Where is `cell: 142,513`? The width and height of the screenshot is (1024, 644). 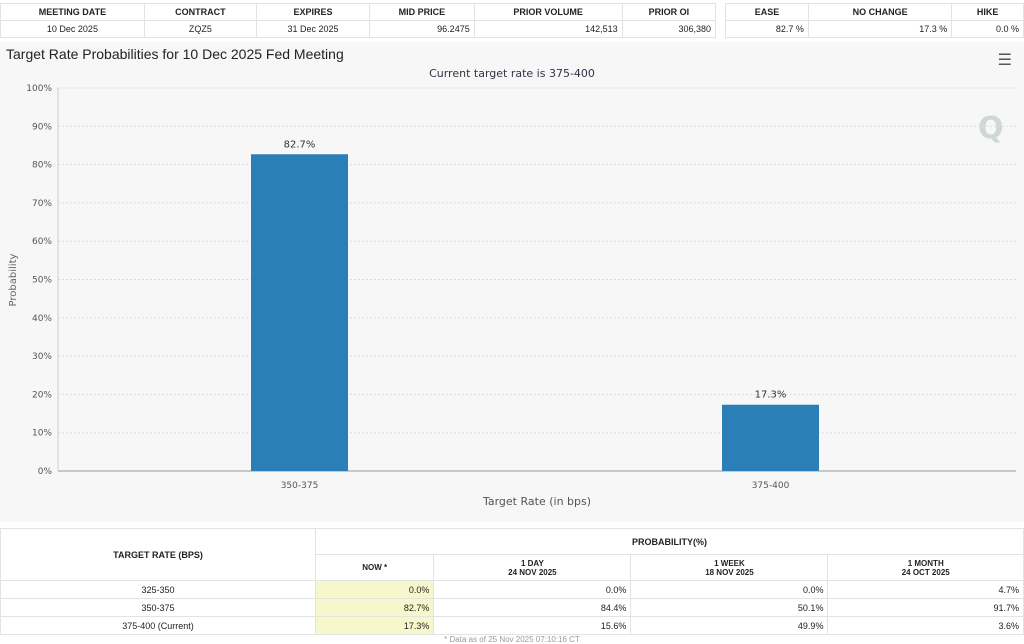 cell: 142,513 is located at coordinates (548, 29).